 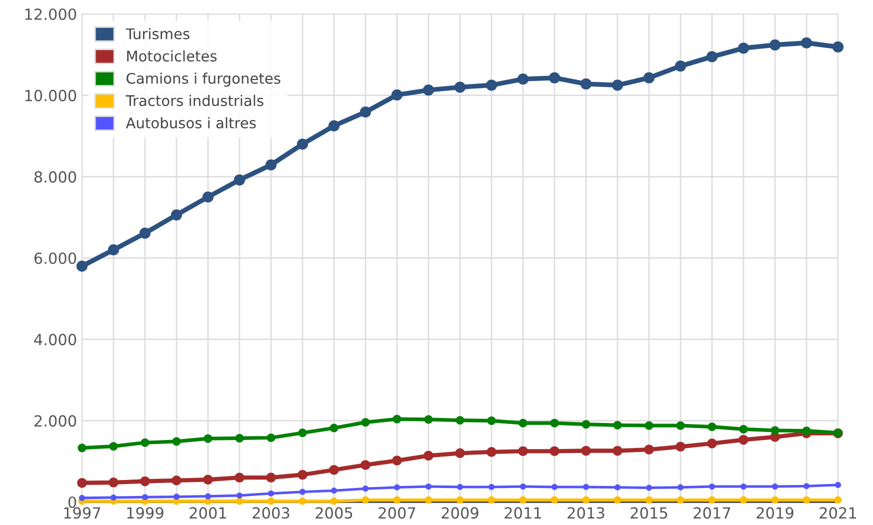 I want to click on y-tick-label: 0, so click(x=72, y=502).